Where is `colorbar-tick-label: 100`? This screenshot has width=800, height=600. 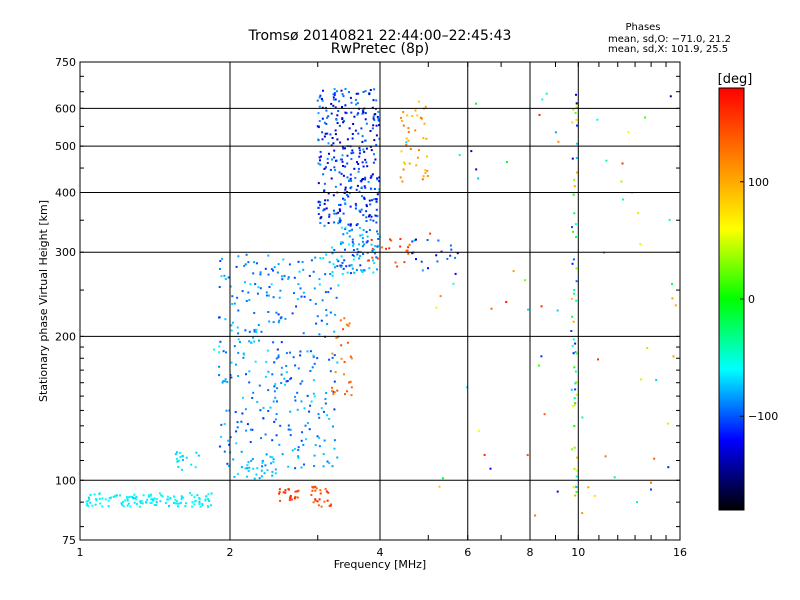
colorbar-tick-label: 100 is located at coordinates (758, 182).